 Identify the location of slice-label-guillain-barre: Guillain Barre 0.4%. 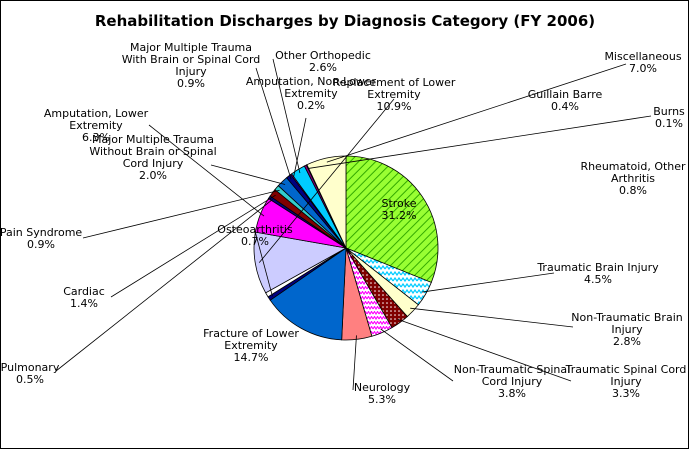
(565, 100).